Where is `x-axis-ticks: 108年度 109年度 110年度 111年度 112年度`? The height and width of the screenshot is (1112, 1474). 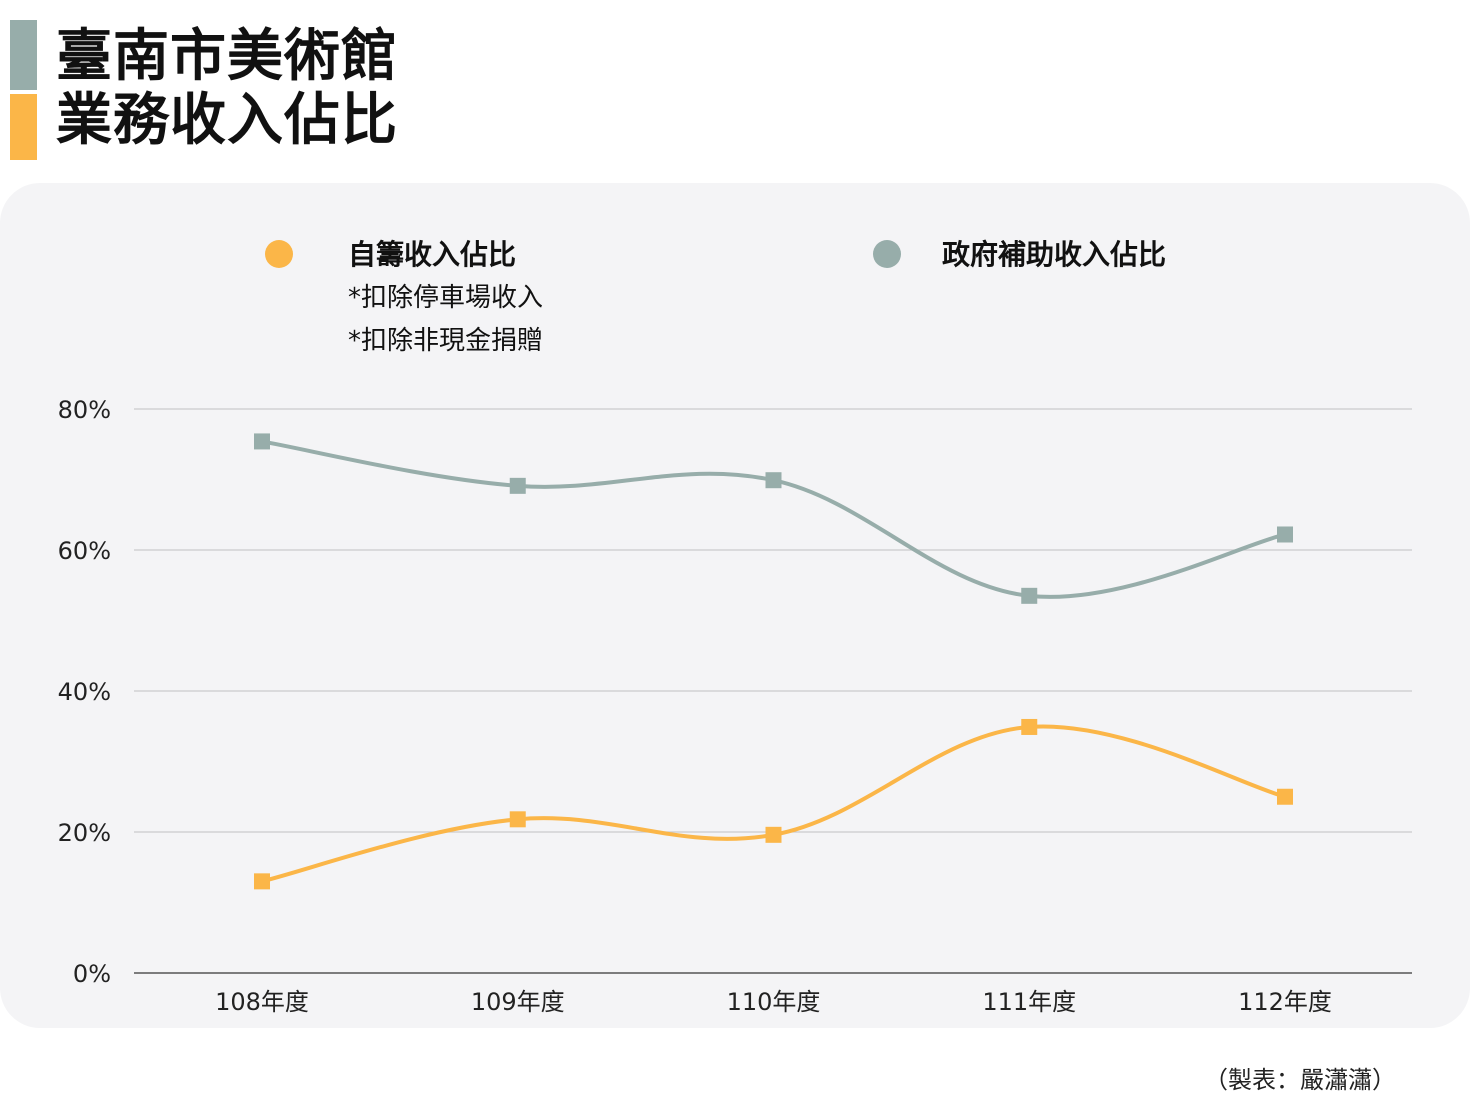 x-axis-ticks: 108年度 109年度 110年度 111年度 112年度 is located at coordinates (773, 1002).